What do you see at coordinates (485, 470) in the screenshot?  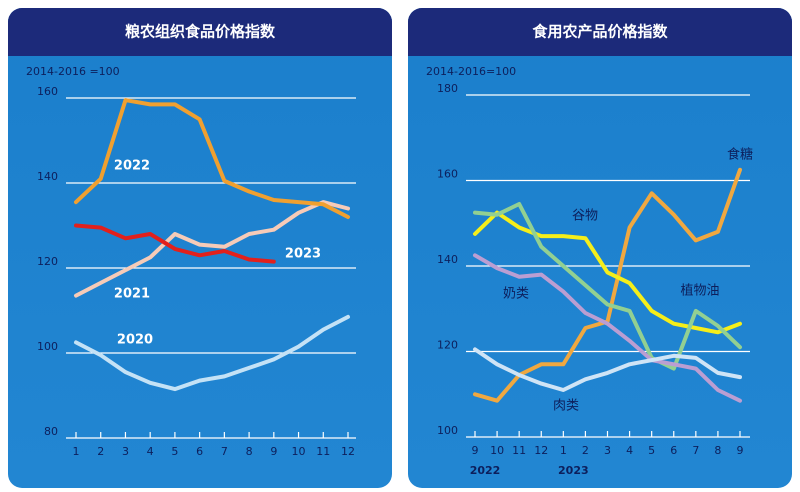 I see `x-group-label: 2022` at bounding box center [485, 470].